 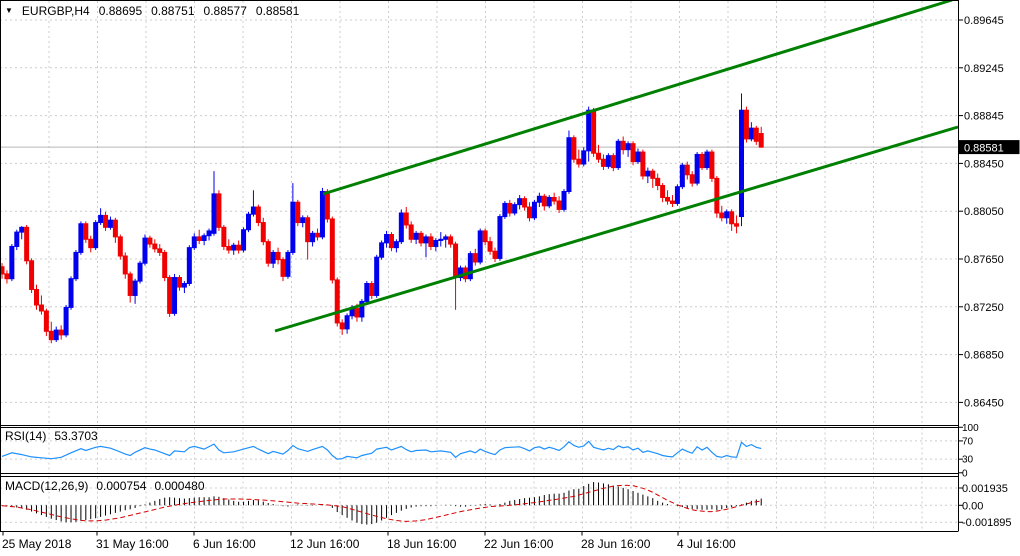 I want to click on time-axis-label: 6 Jun 16:00, so click(x=224, y=544).